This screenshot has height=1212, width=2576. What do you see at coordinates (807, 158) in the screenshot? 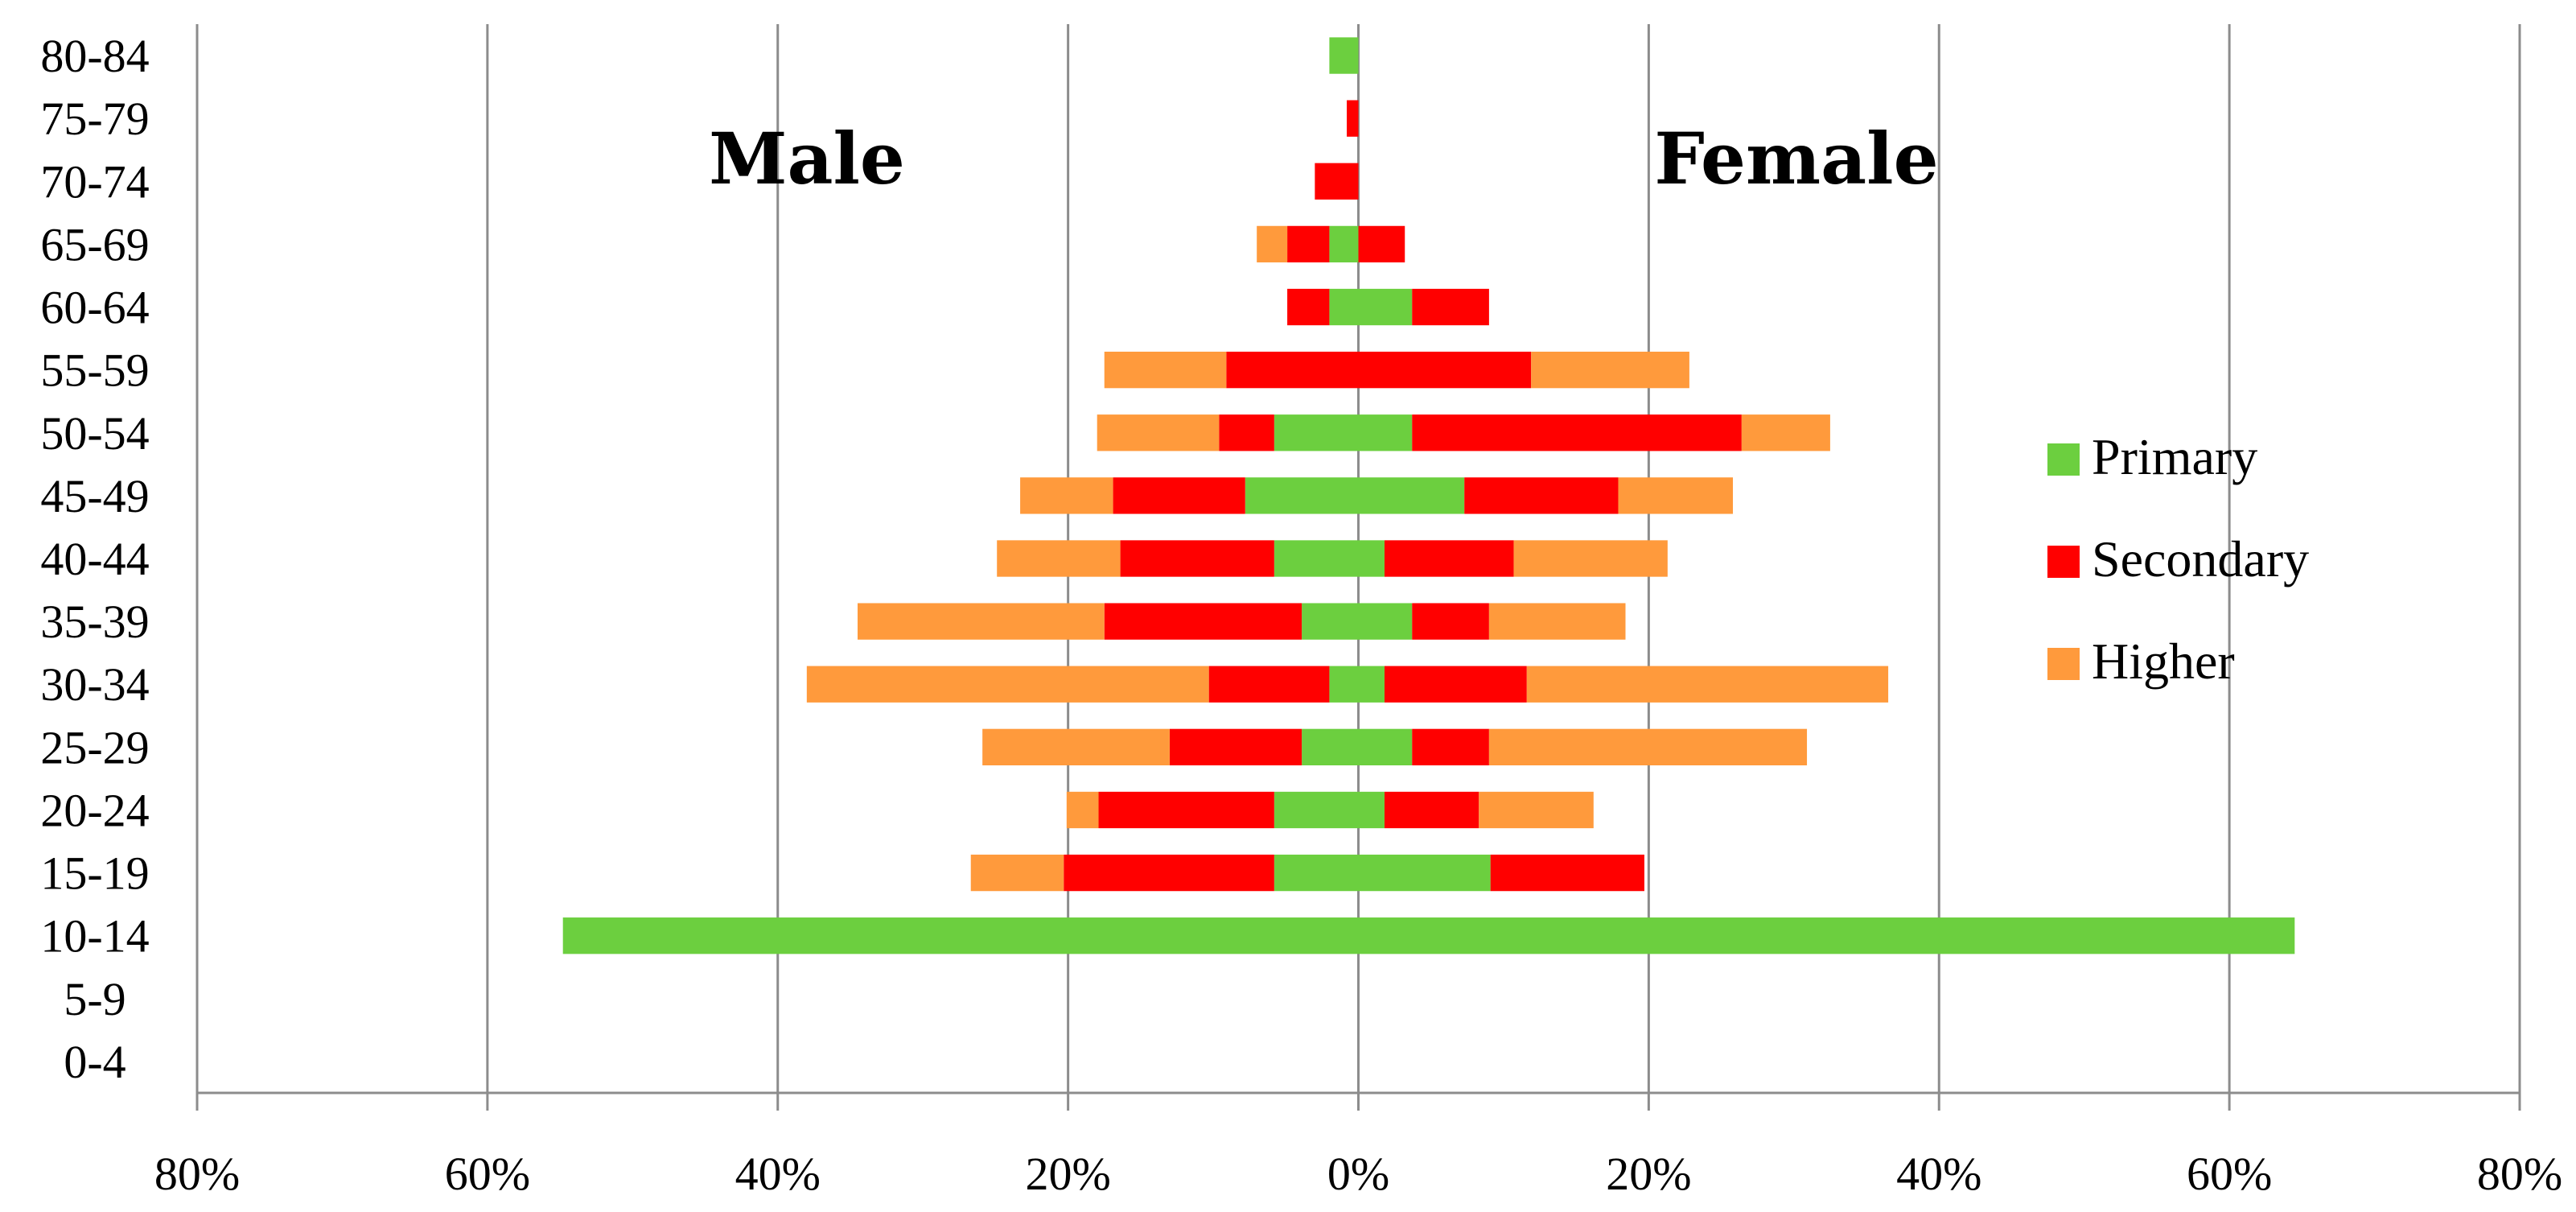
I see `male-label: Male` at bounding box center [807, 158].